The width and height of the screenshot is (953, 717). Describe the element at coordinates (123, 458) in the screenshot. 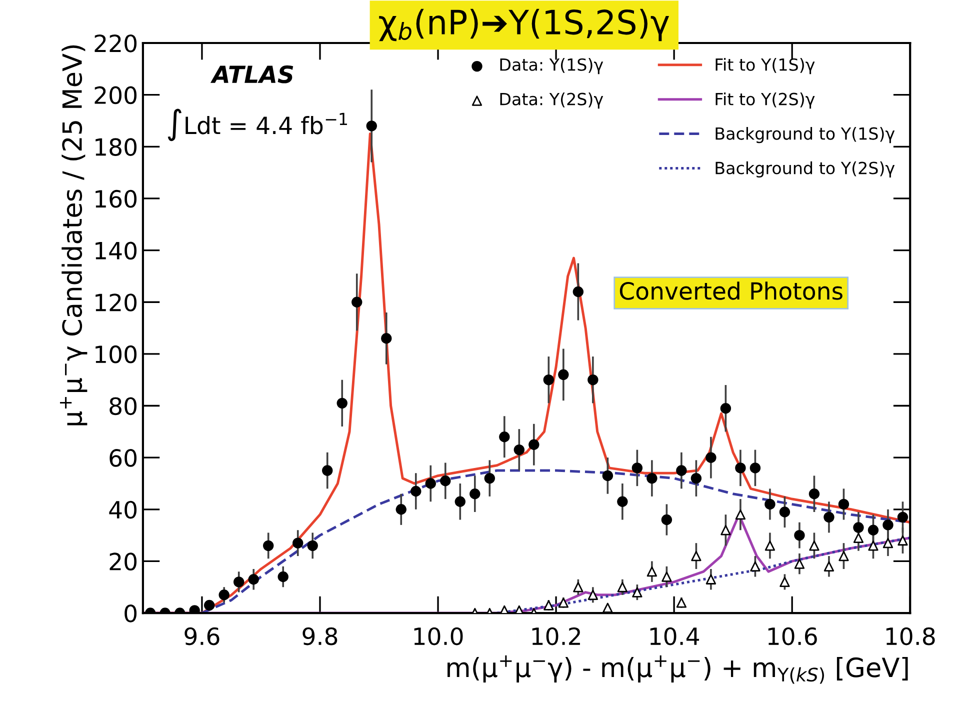

I see `y-tick-label: 60` at that location.